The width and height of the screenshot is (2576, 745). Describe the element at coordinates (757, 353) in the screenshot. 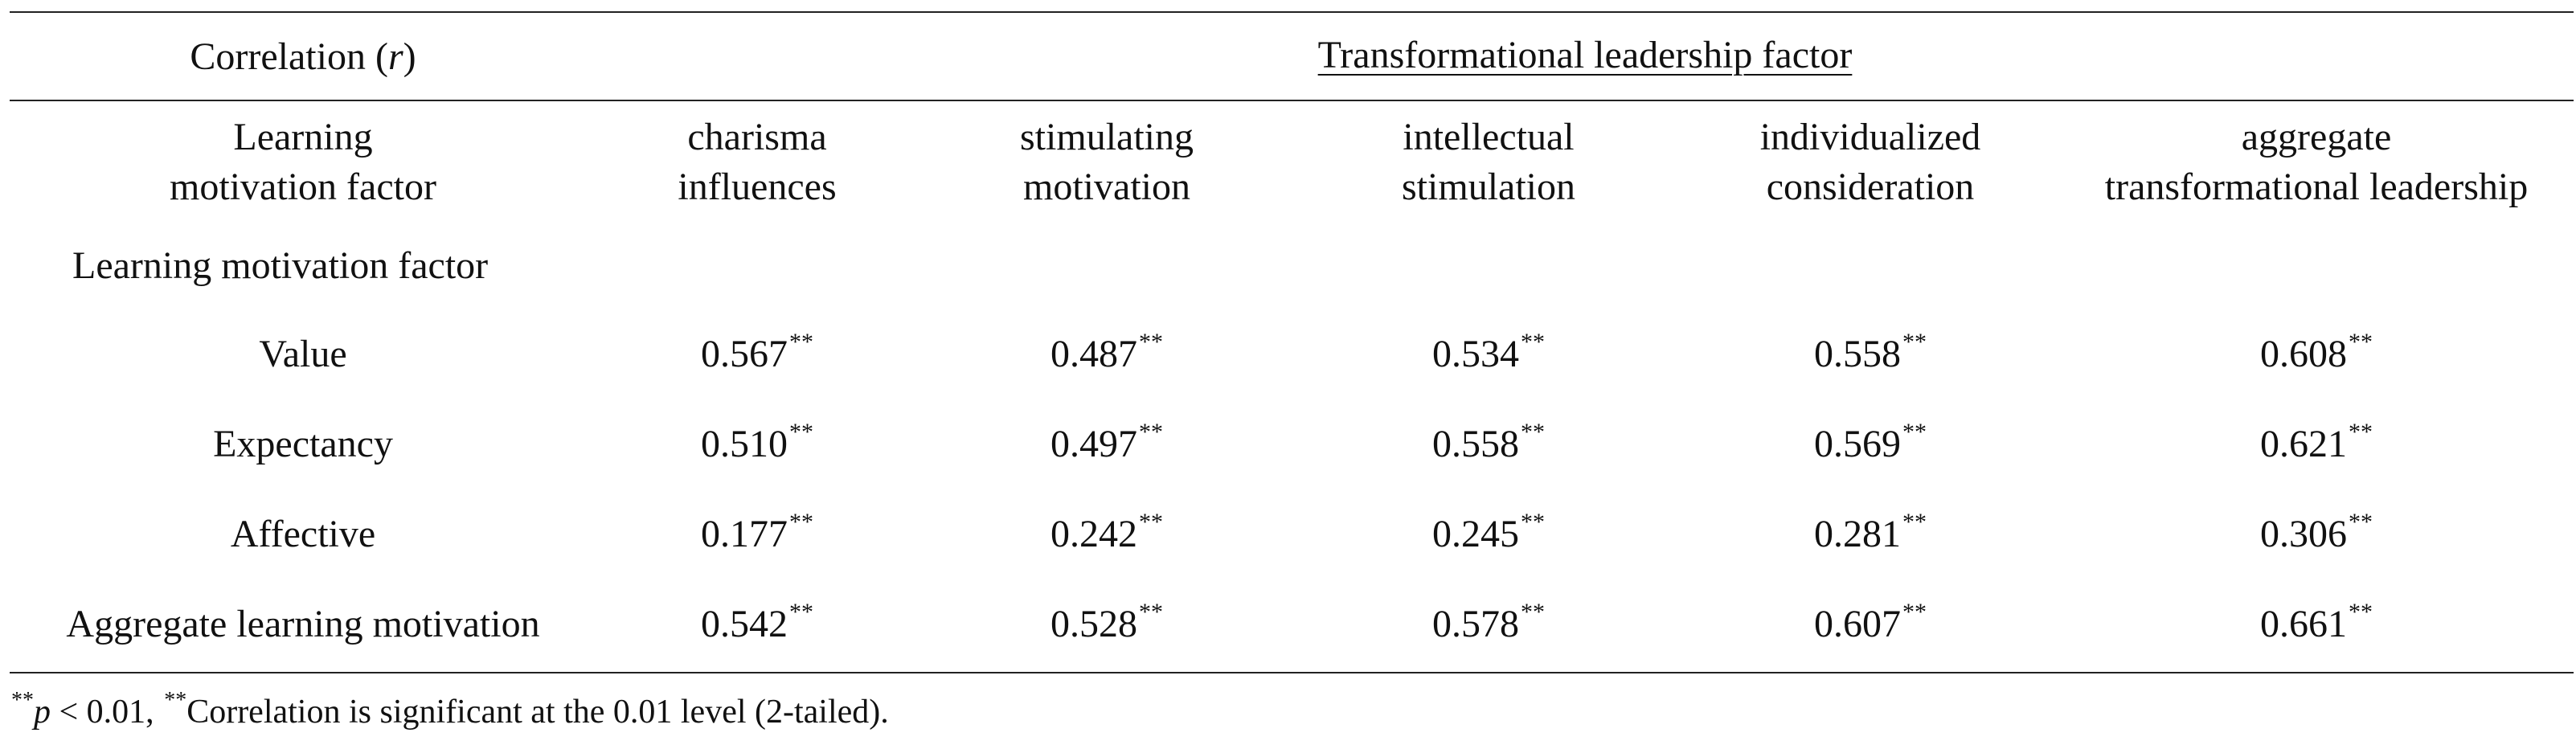

I see `table-cell: 0.567**` at that location.